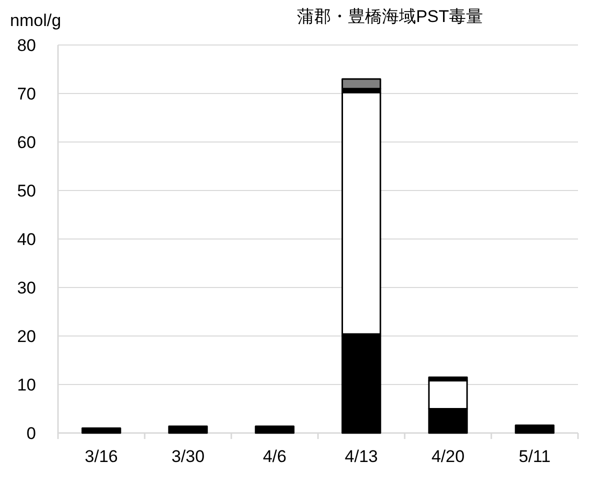 The width and height of the screenshot is (597, 482). I want to click on y-axis-title: nmol/g, so click(36, 20).